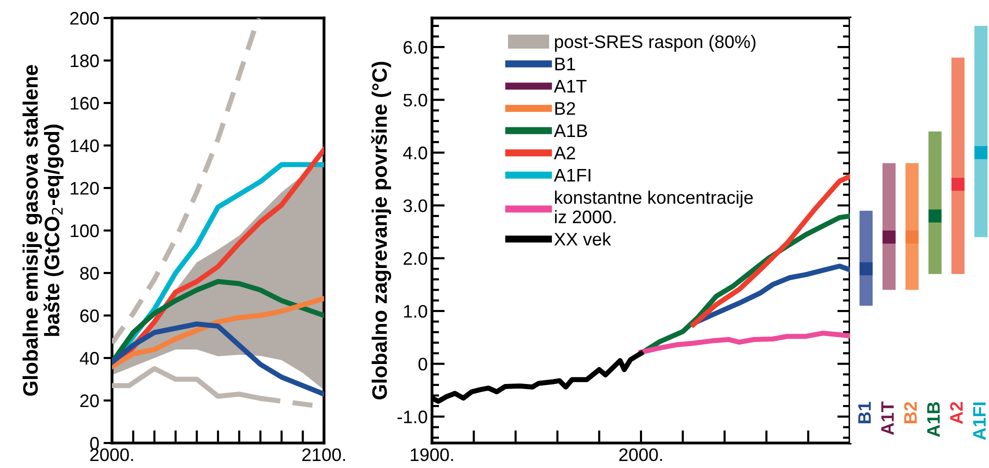 This screenshot has width=989, height=468. What do you see at coordinates (43, 230) in the screenshot?
I see `y-axis-title: Globalne emisije gasova staklene bašte (GtCO$_{2}$-eq/god)` at bounding box center [43, 230].